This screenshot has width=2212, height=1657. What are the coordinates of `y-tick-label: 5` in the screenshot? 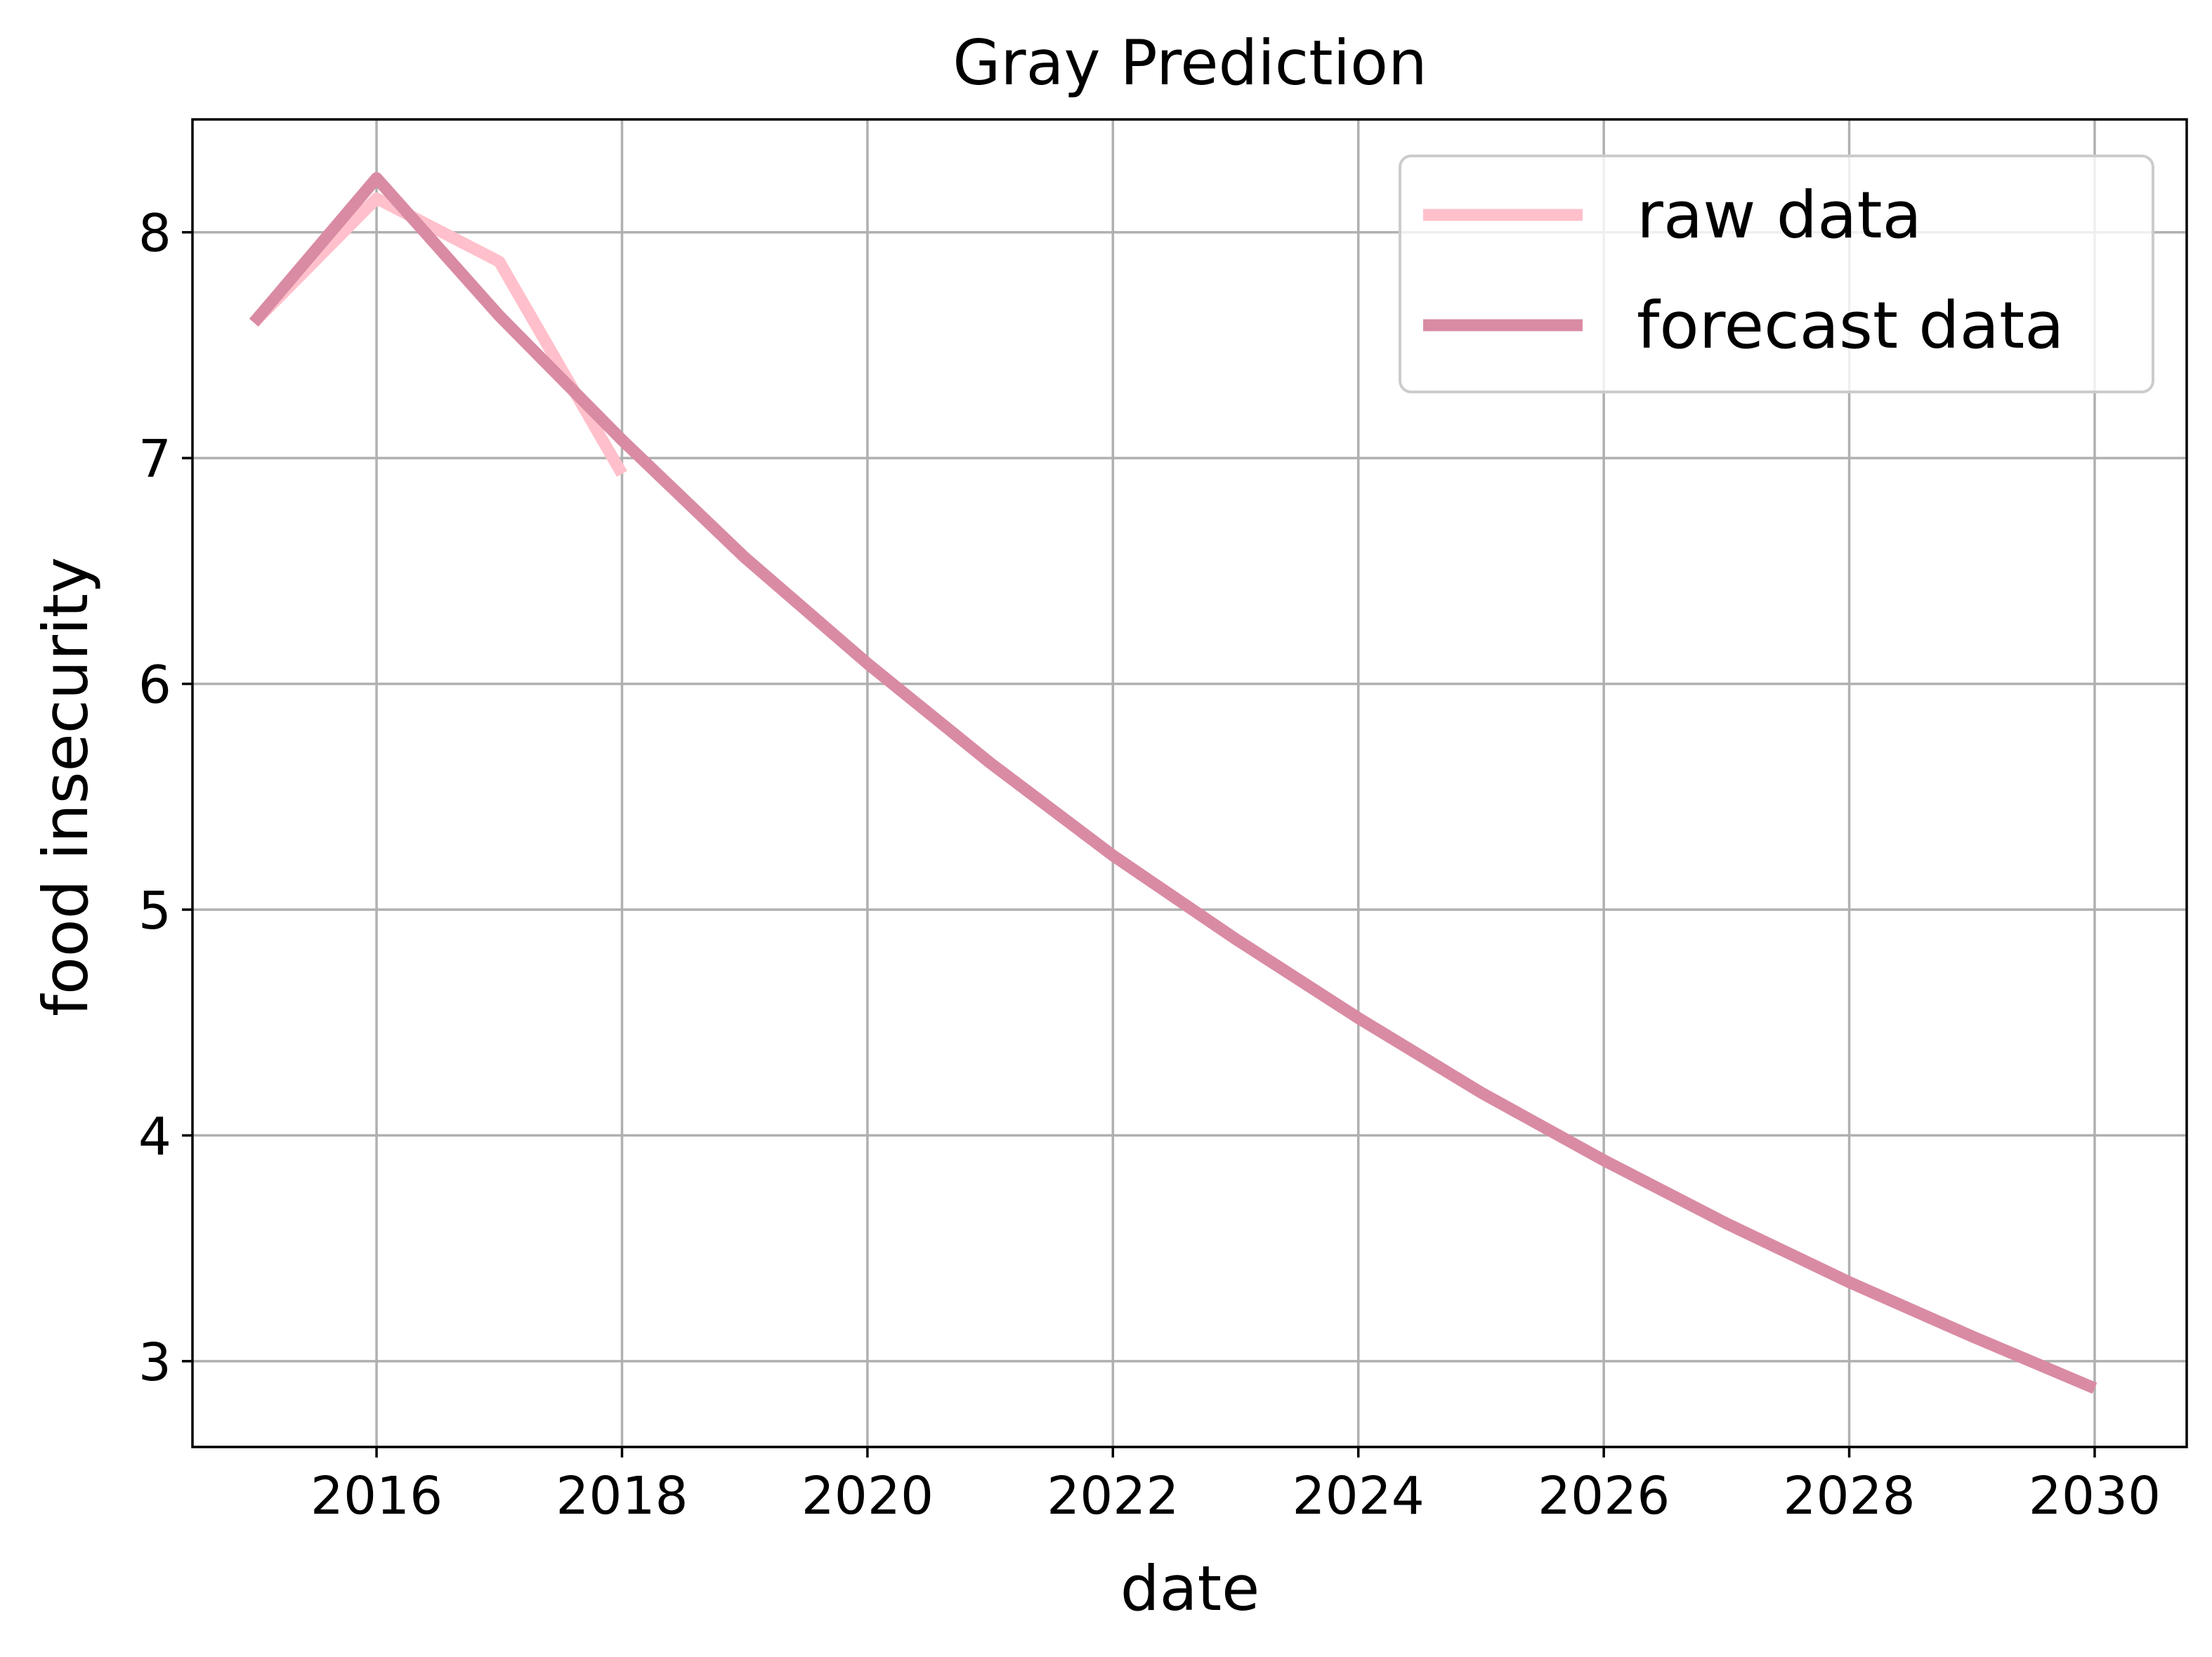 It's located at (154, 911).